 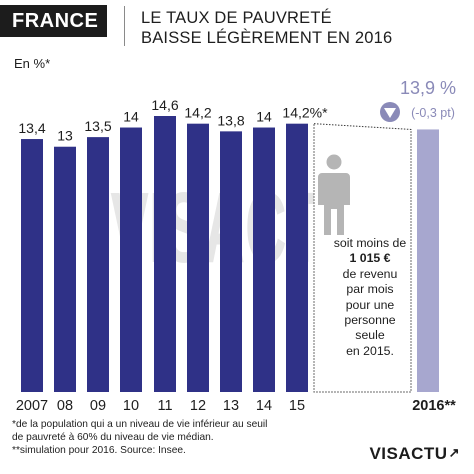 What do you see at coordinates (428, 88) in the screenshot?
I see `highlight-value: 13,9 %` at bounding box center [428, 88].